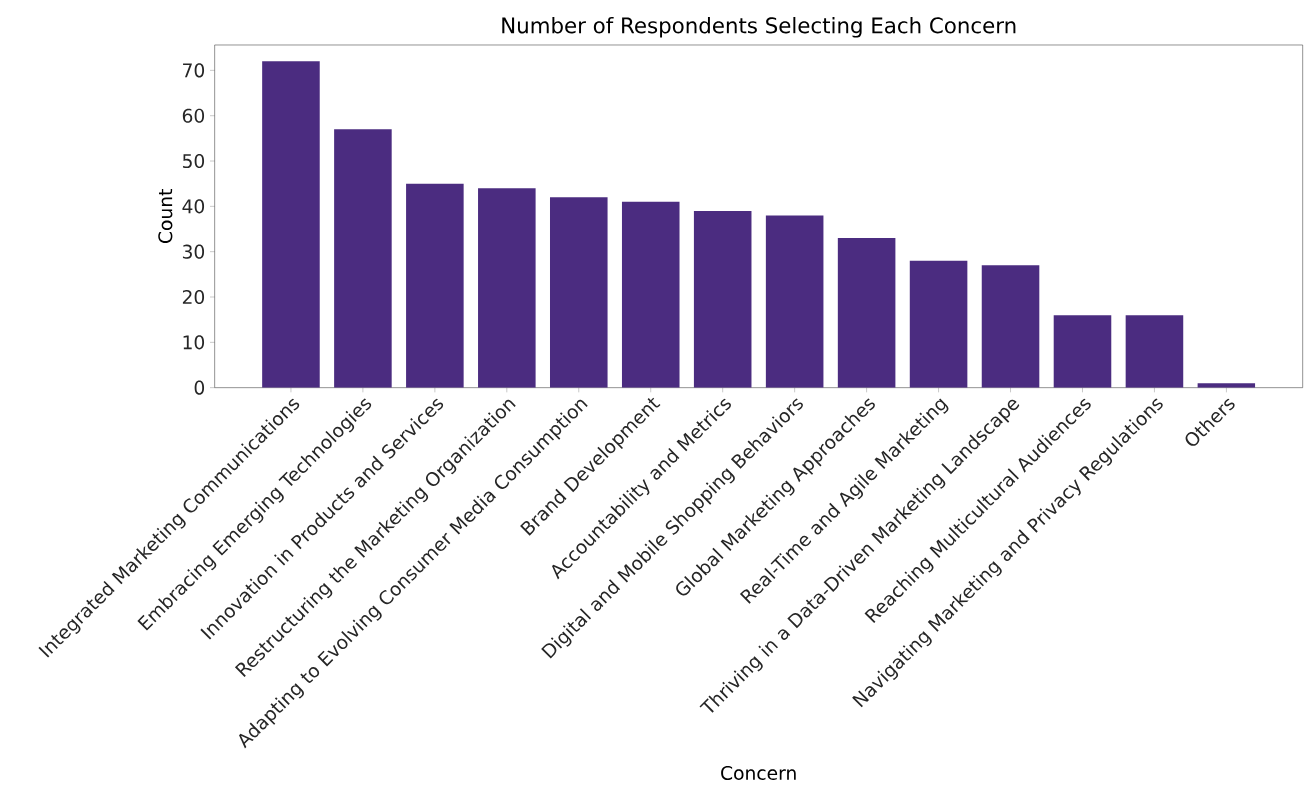 Image resolution: width=1308 pixels, height=785 pixels. I want to click on y-tick-label: 60, so click(193, 115).